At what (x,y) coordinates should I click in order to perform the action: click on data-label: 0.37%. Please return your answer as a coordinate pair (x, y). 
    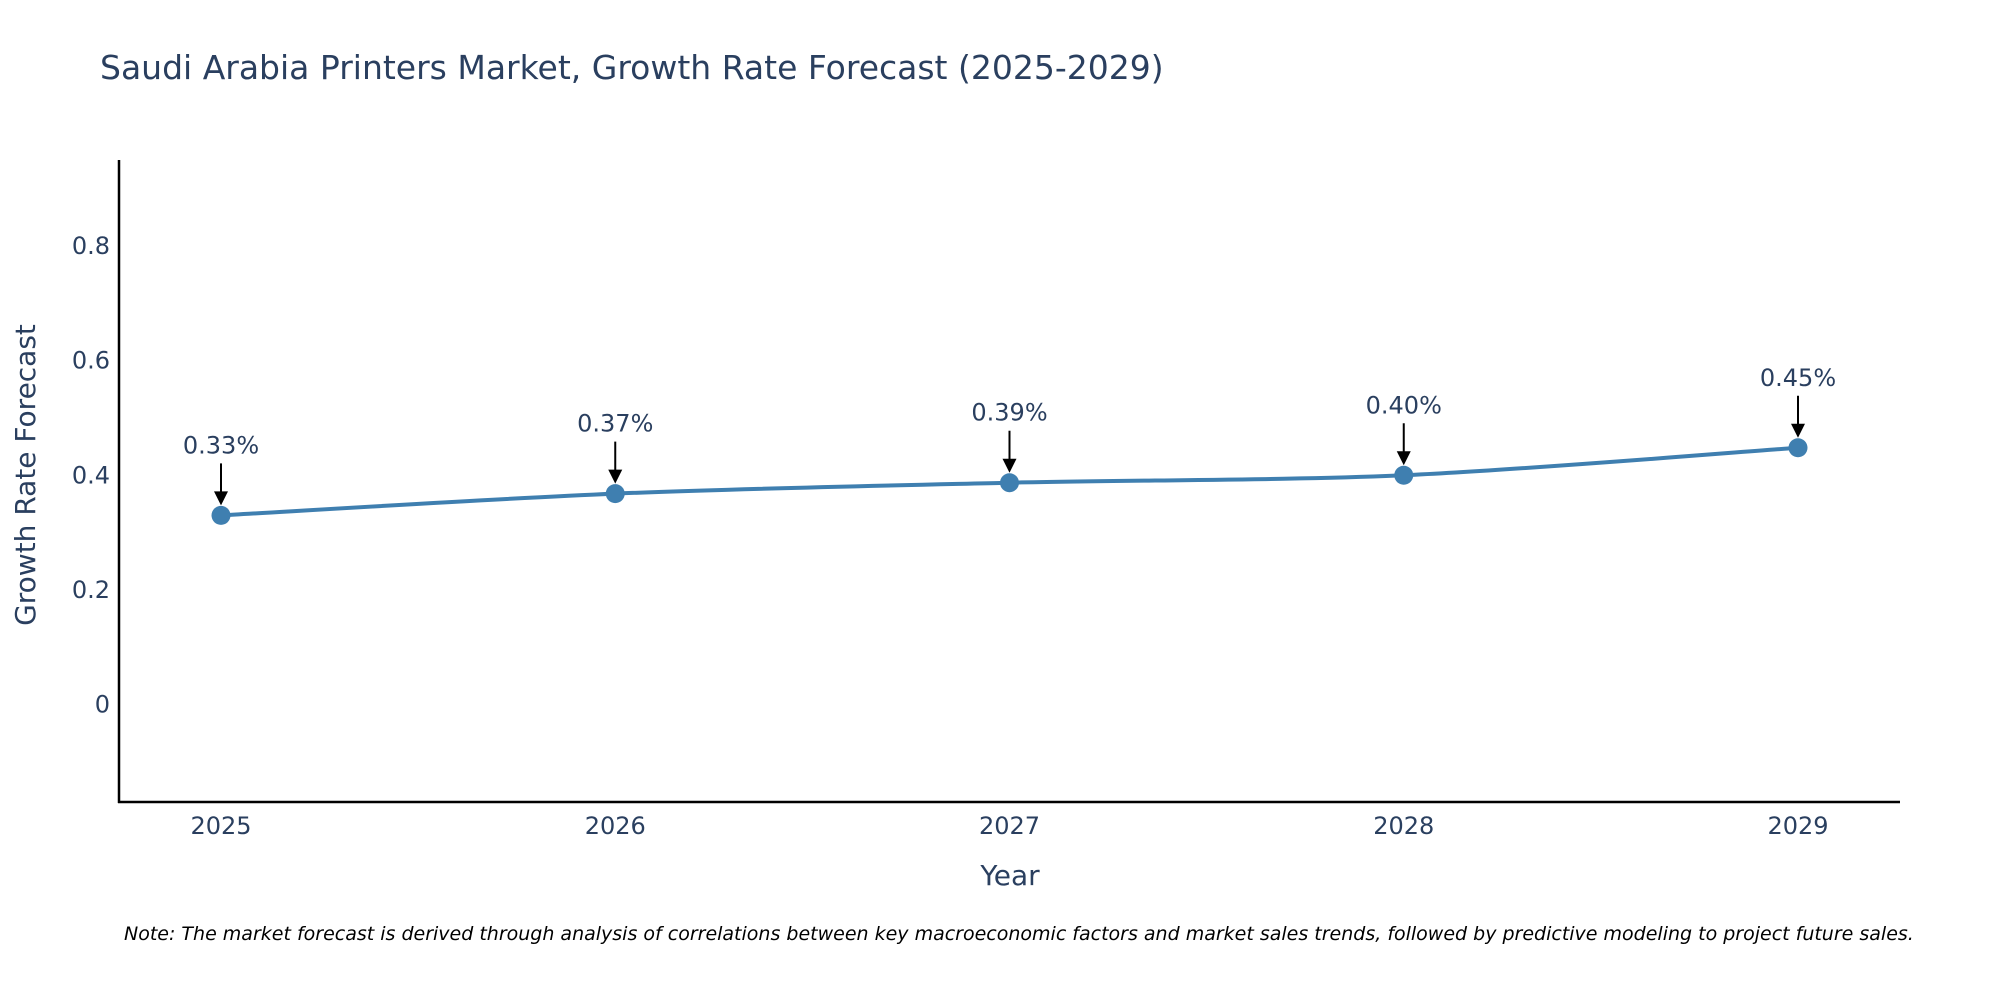
    Looking at the image, I should click on (615, 424).